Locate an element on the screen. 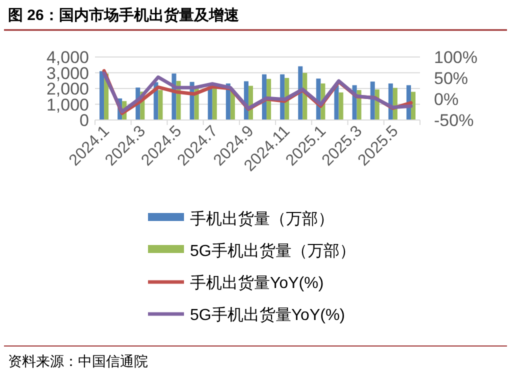  text: 资料来源：中国信通院 is located at coordinates (78, 361).